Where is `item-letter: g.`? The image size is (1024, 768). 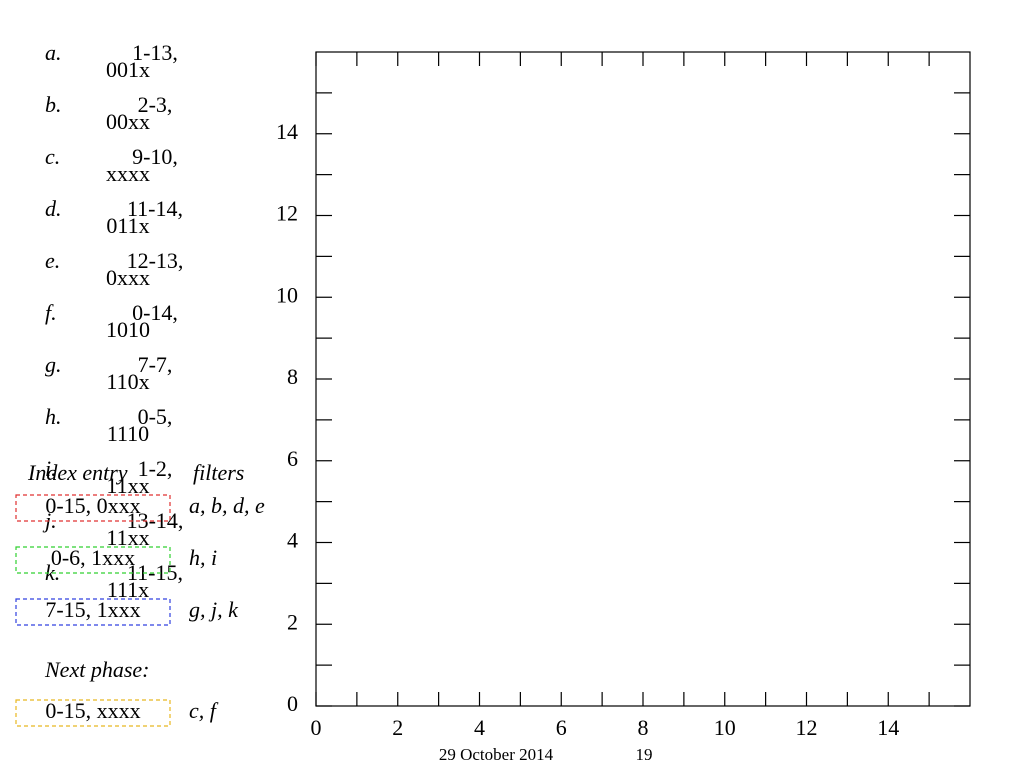 item-letter: g. is located at coordinates (53, 364).